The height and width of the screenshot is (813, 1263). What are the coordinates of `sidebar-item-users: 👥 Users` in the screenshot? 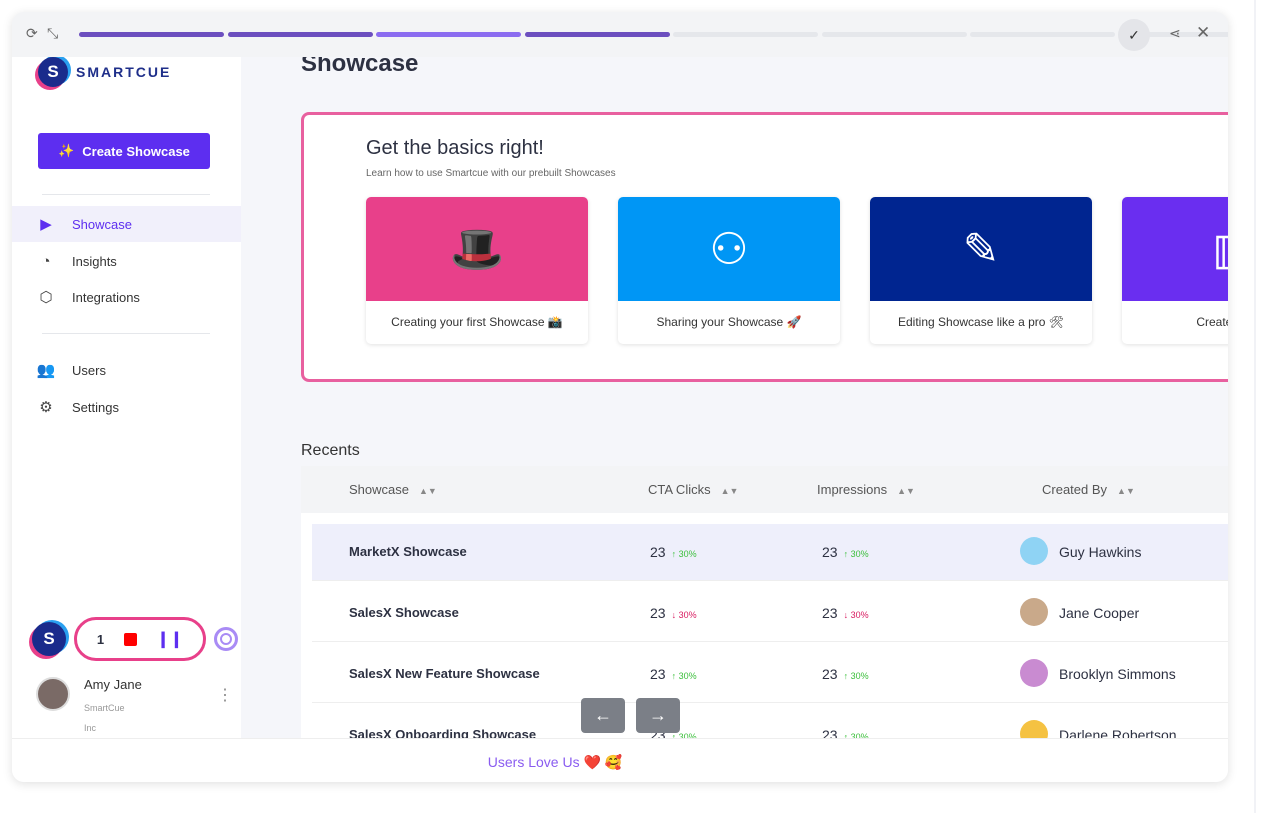 It's located at (126, 370).